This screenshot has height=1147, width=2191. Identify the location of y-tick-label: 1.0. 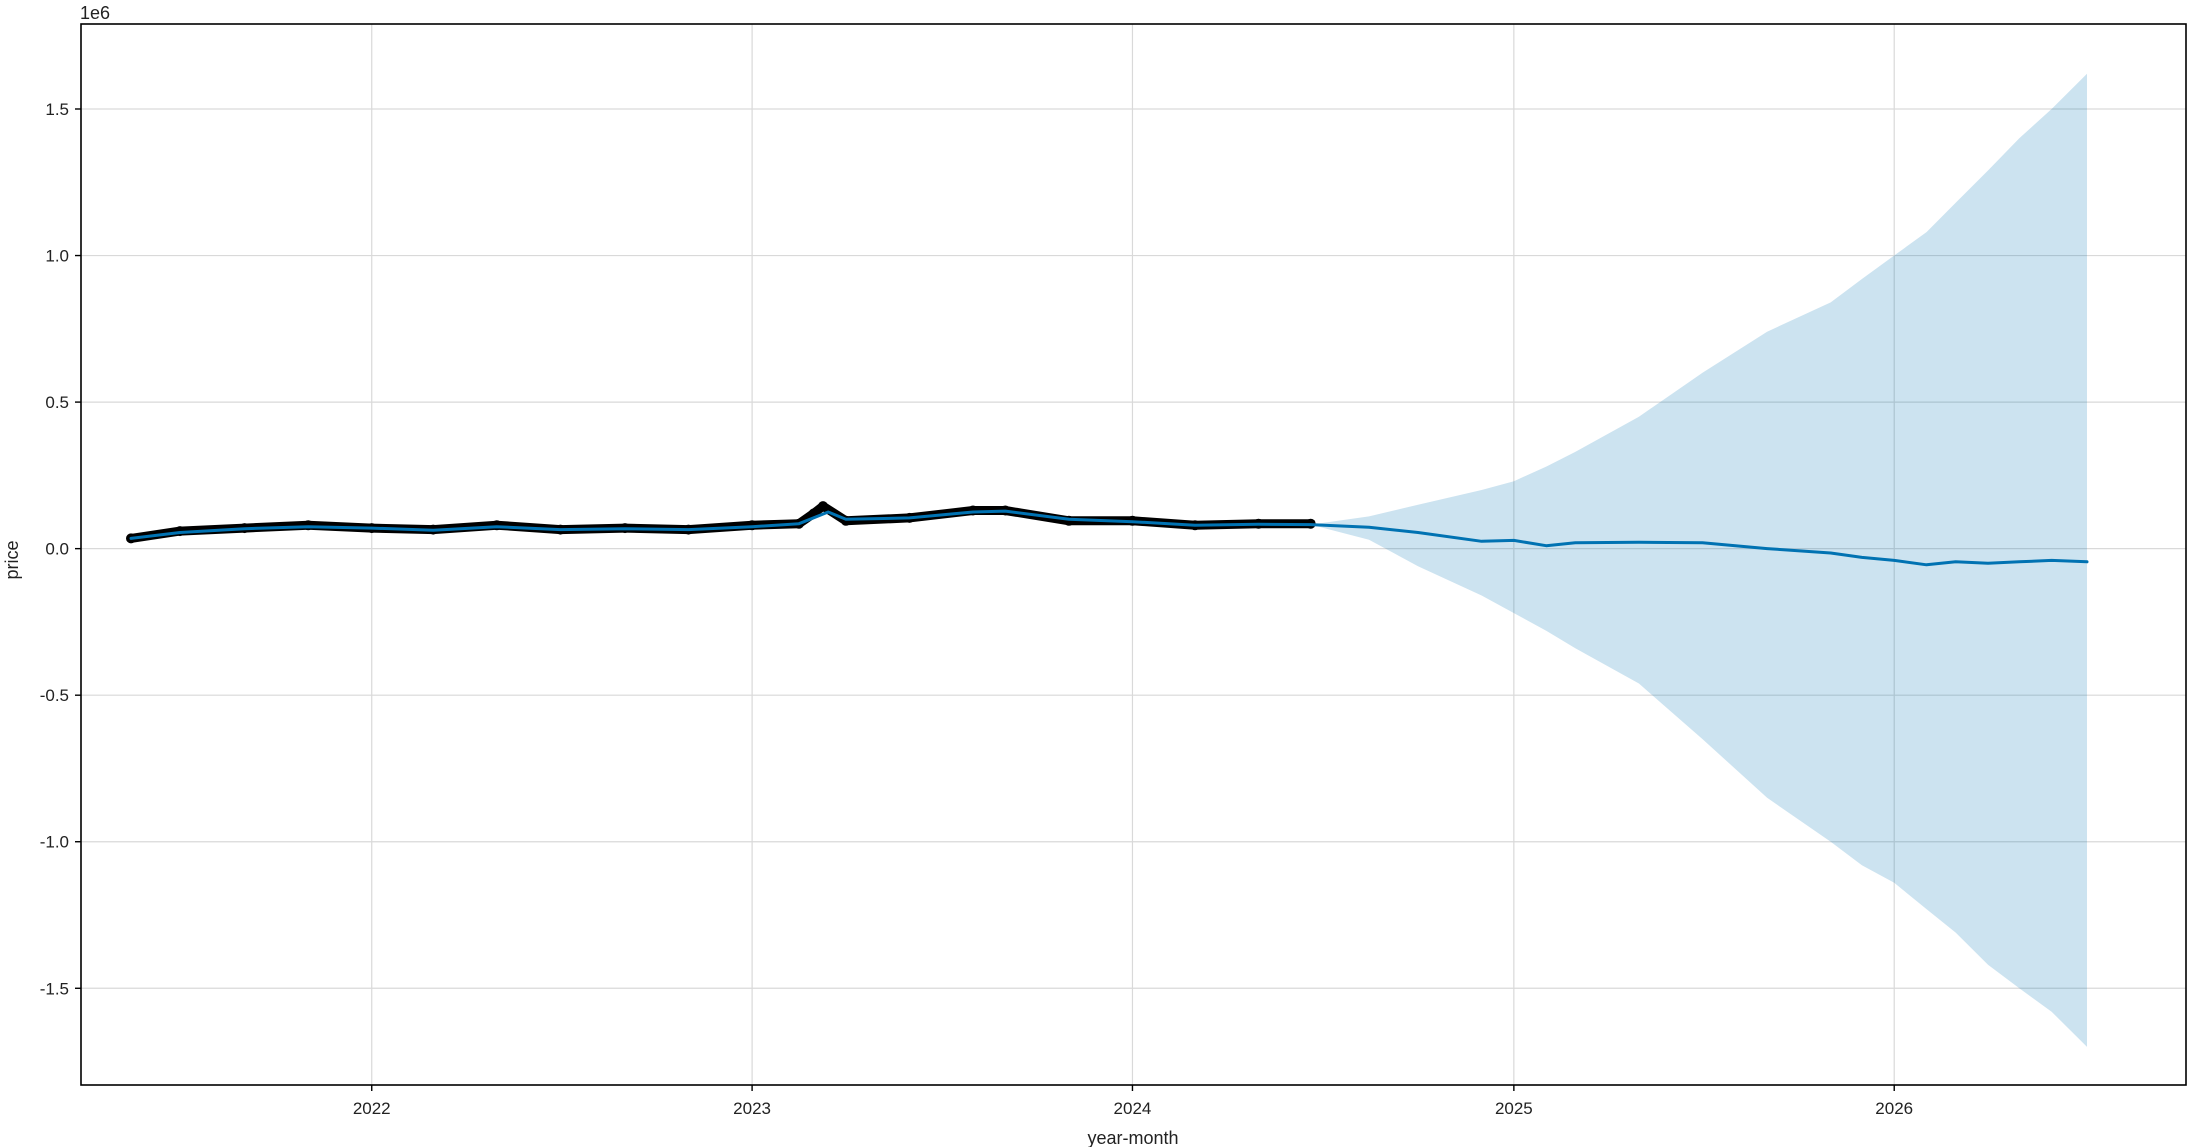
(57, 256).